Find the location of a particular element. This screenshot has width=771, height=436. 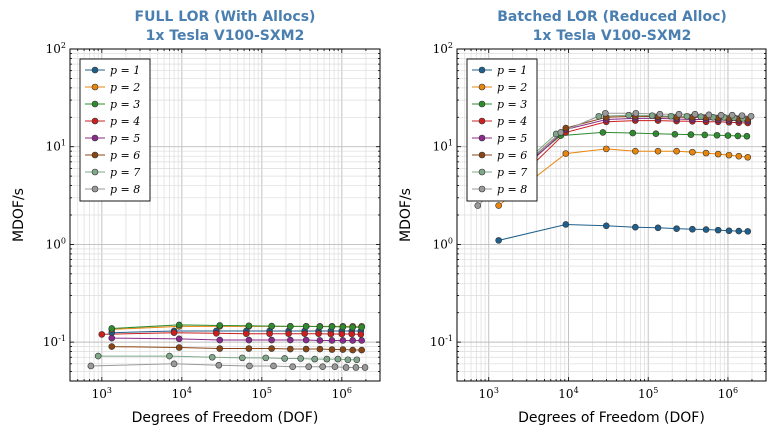

y-axis-label: MDOF/s is located at coordinates (19, 215).